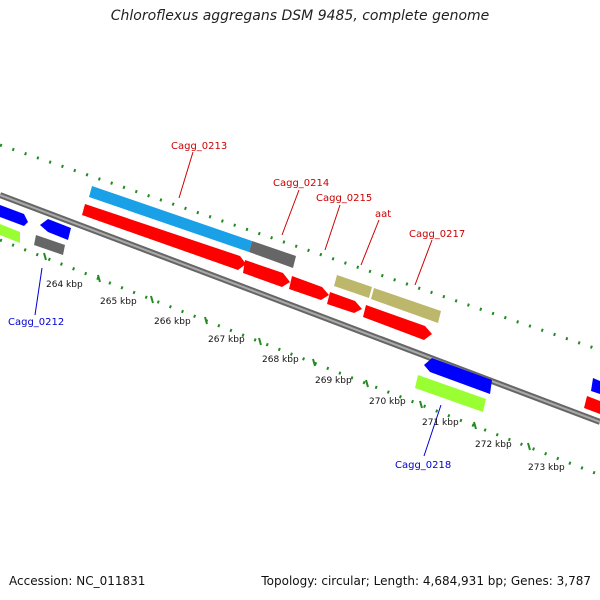 This screenshot has width=600, height=600. Describe the element at coordinates (14, 215) in the screenshot. I see `feature-blue-left` at that location.